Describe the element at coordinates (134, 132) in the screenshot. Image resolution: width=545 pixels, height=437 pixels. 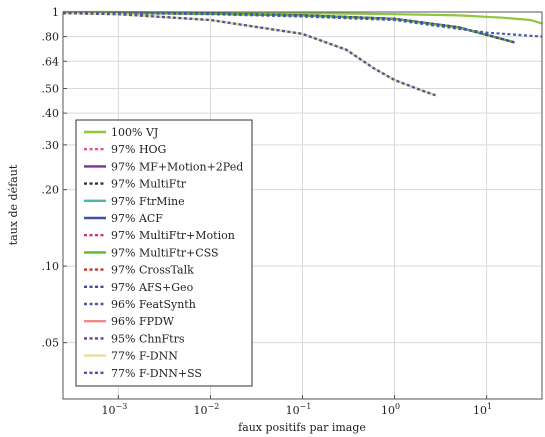
I see `legend-label: 100% VJ` at that location.